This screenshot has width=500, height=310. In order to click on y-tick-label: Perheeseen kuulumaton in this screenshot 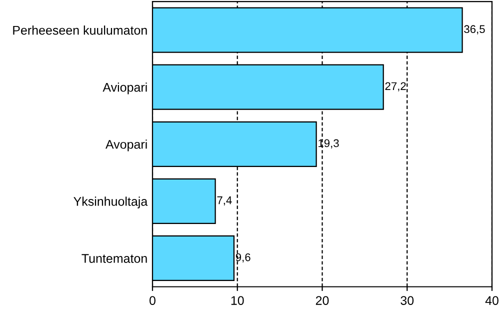, I will do `click(80, 30)`.